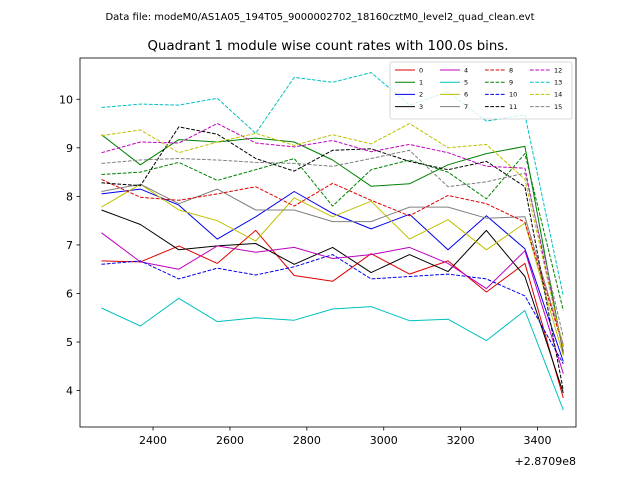  I want to click on legend-label-module-15: 15, so click(558, 107).